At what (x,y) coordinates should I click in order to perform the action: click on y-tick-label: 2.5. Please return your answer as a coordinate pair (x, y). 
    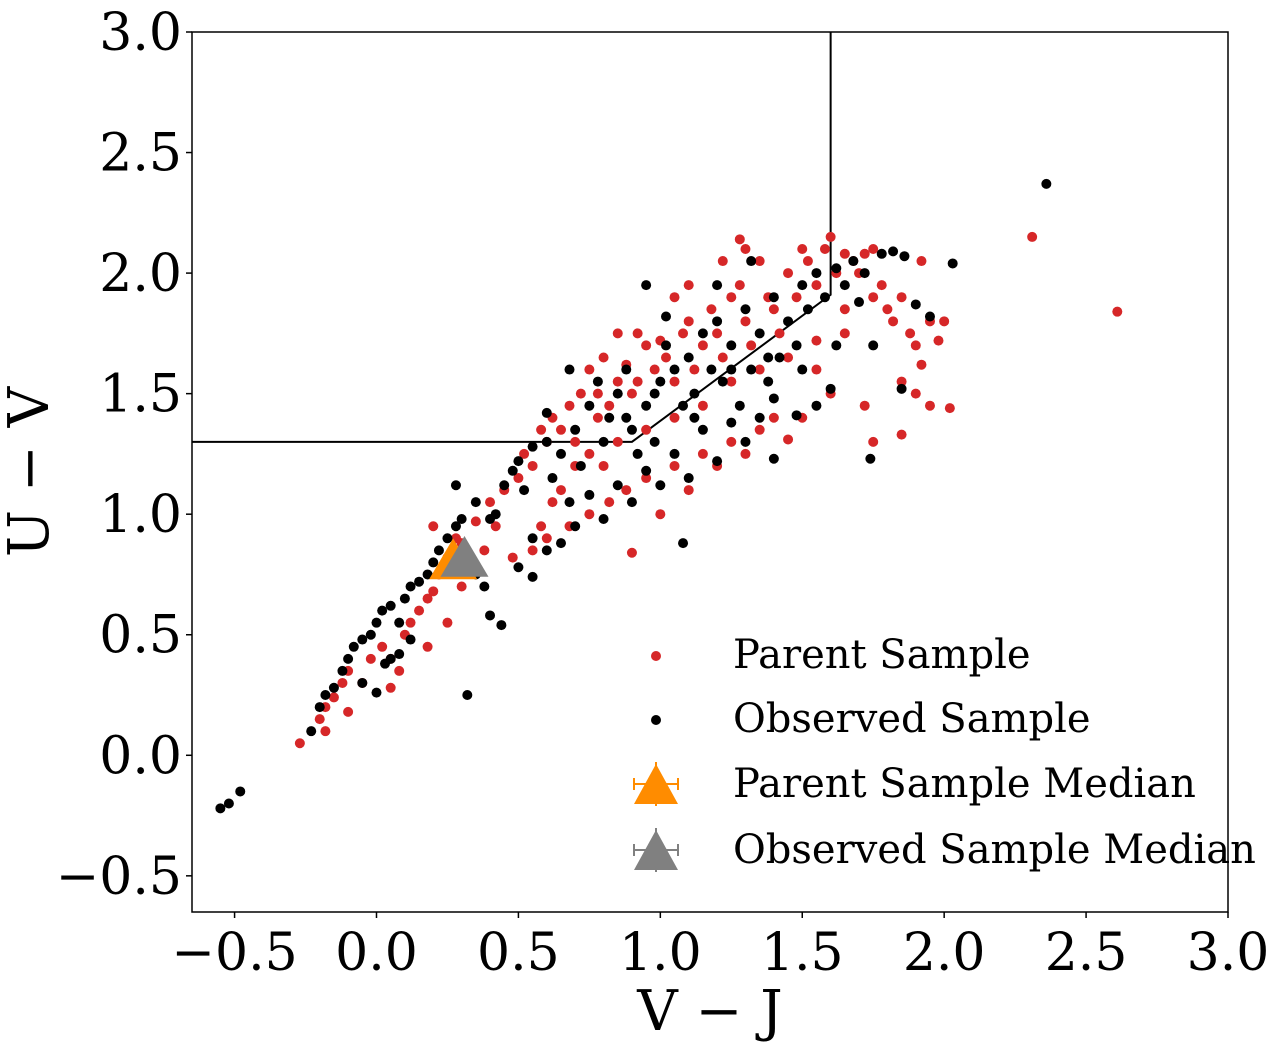
    Looking at the image, I should click on (140, 154).